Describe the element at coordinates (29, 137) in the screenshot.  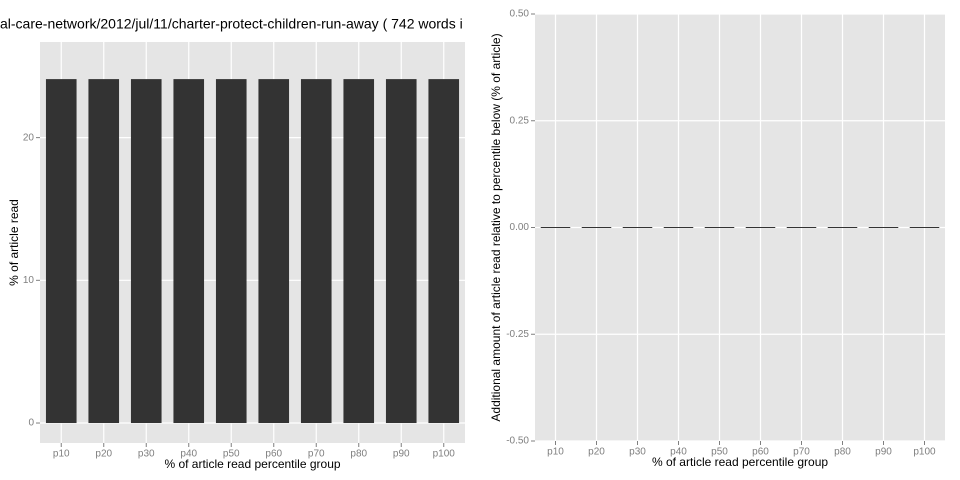
I see `y-tick-label: 20` at that location.